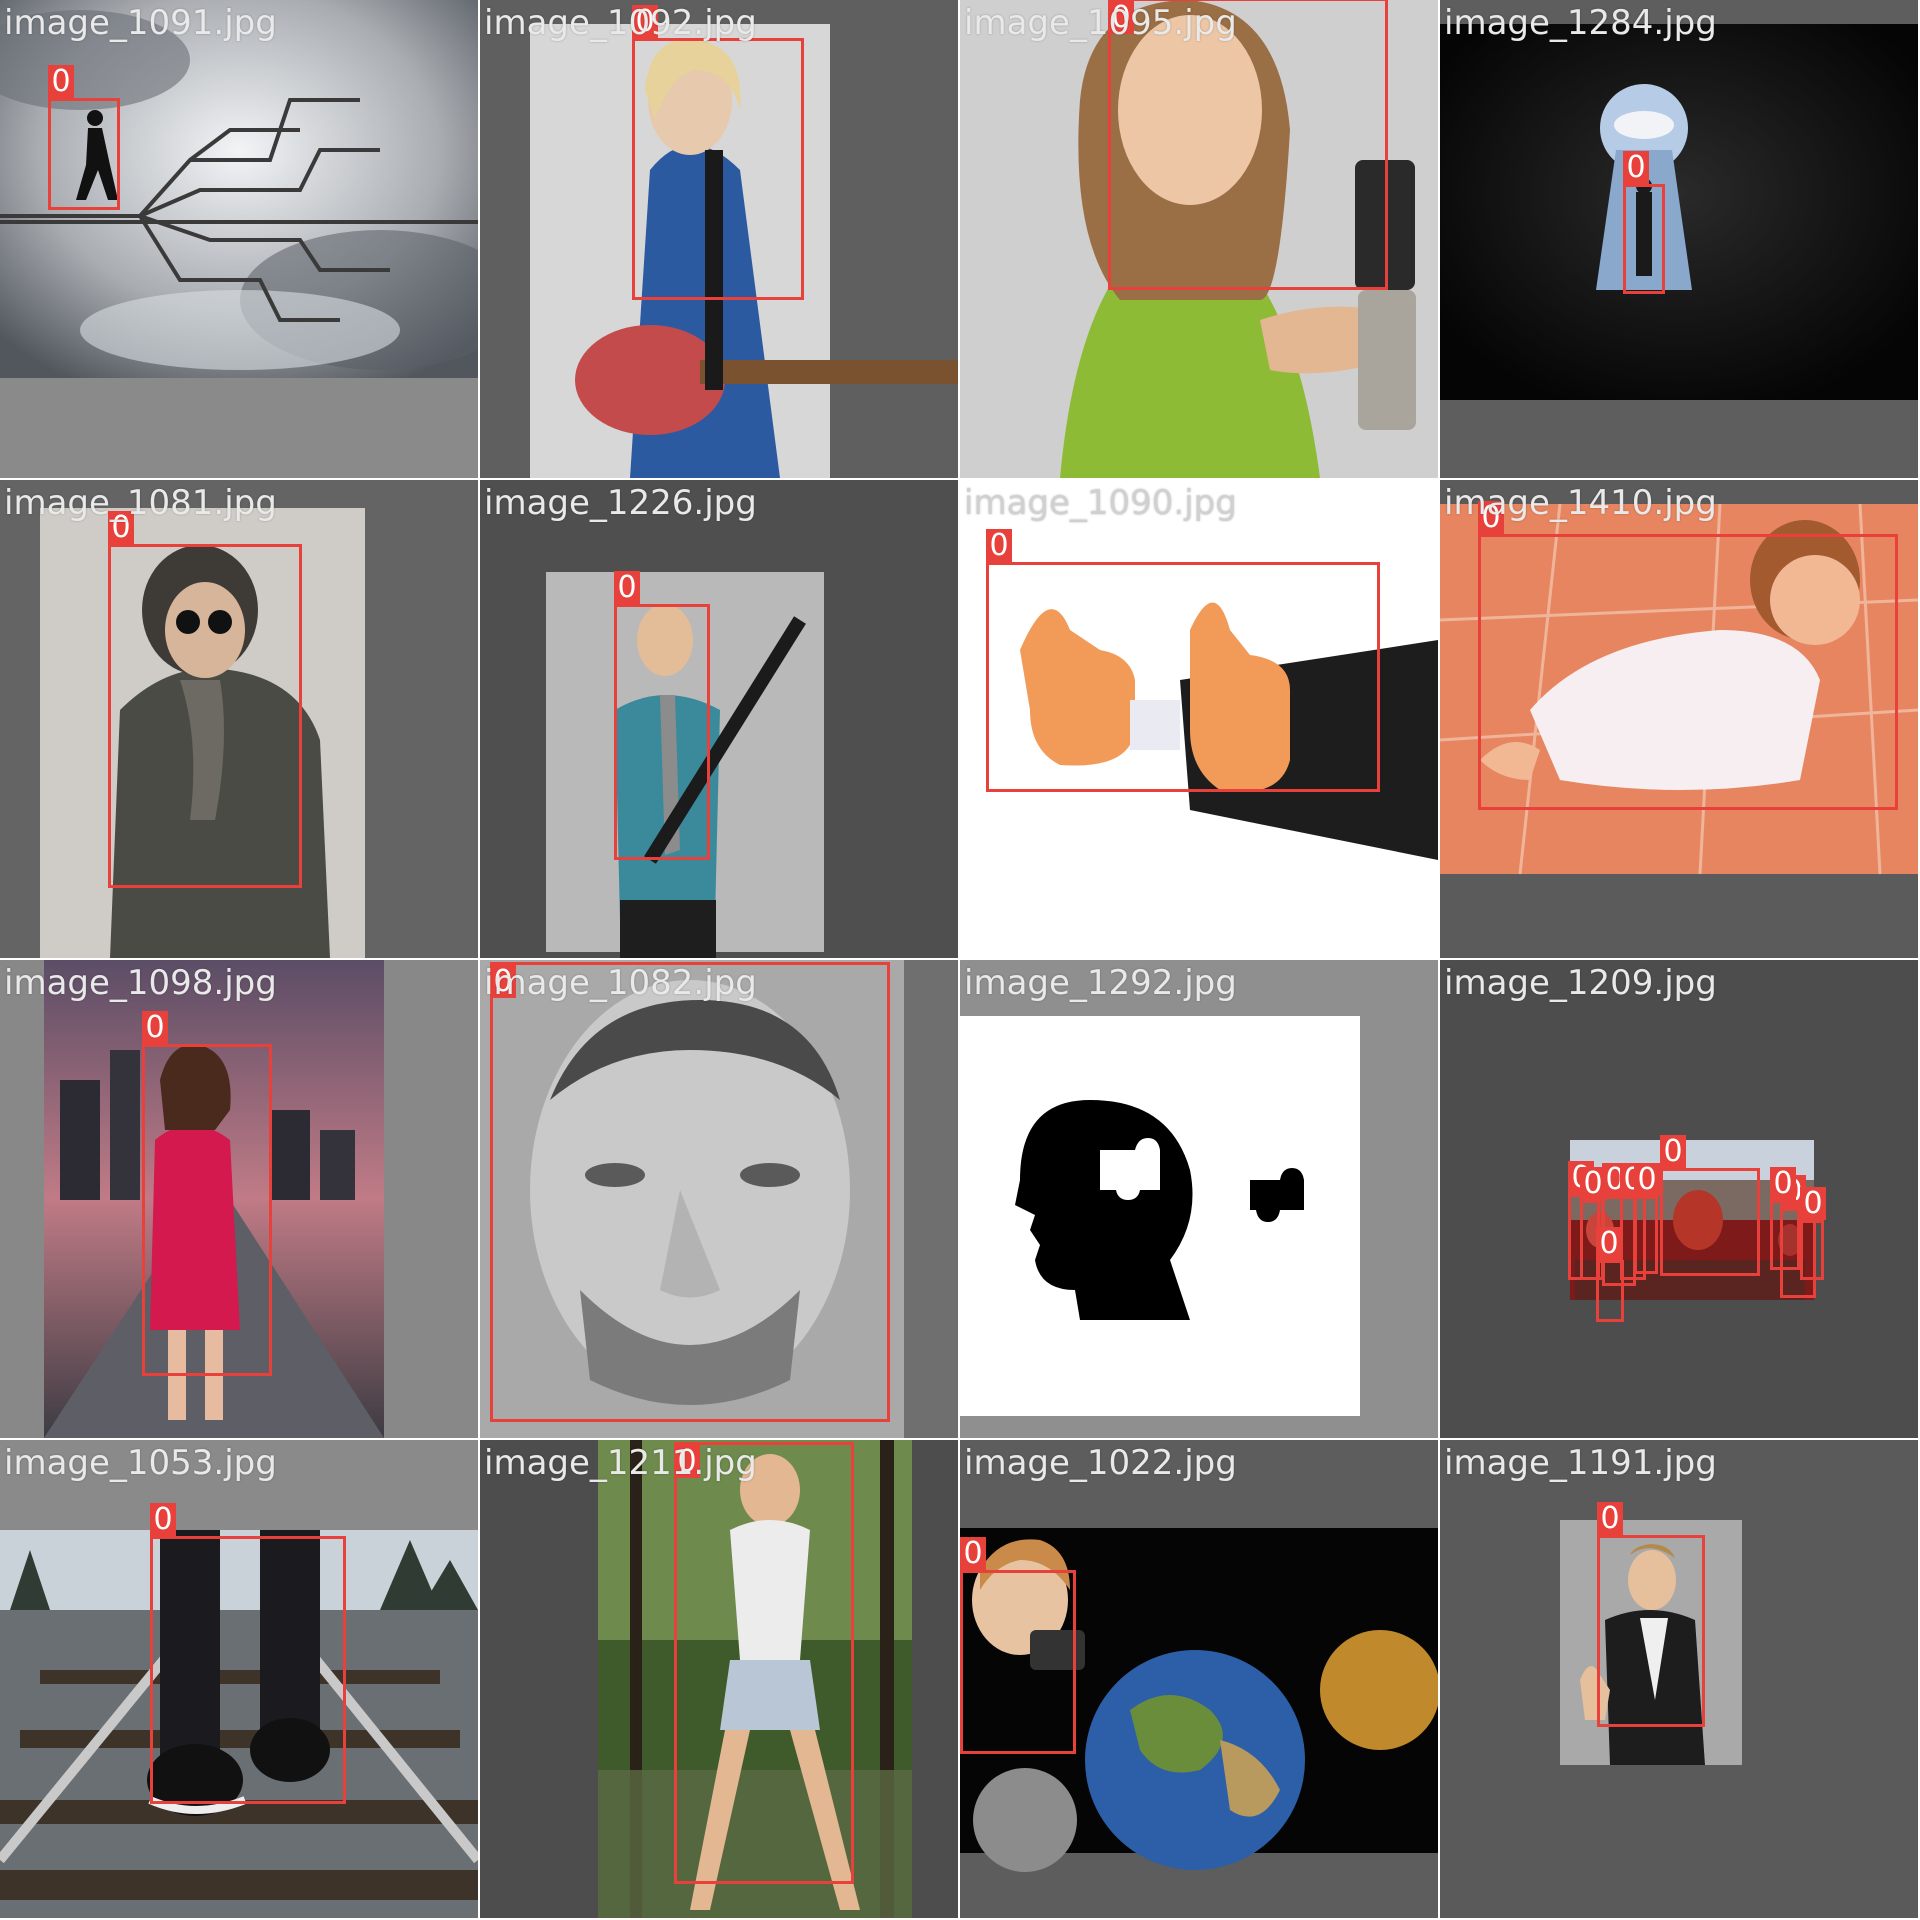 This screenshot has width=1920, height=1920. I want to click on man-rifle-illustration, so click(719, 719).